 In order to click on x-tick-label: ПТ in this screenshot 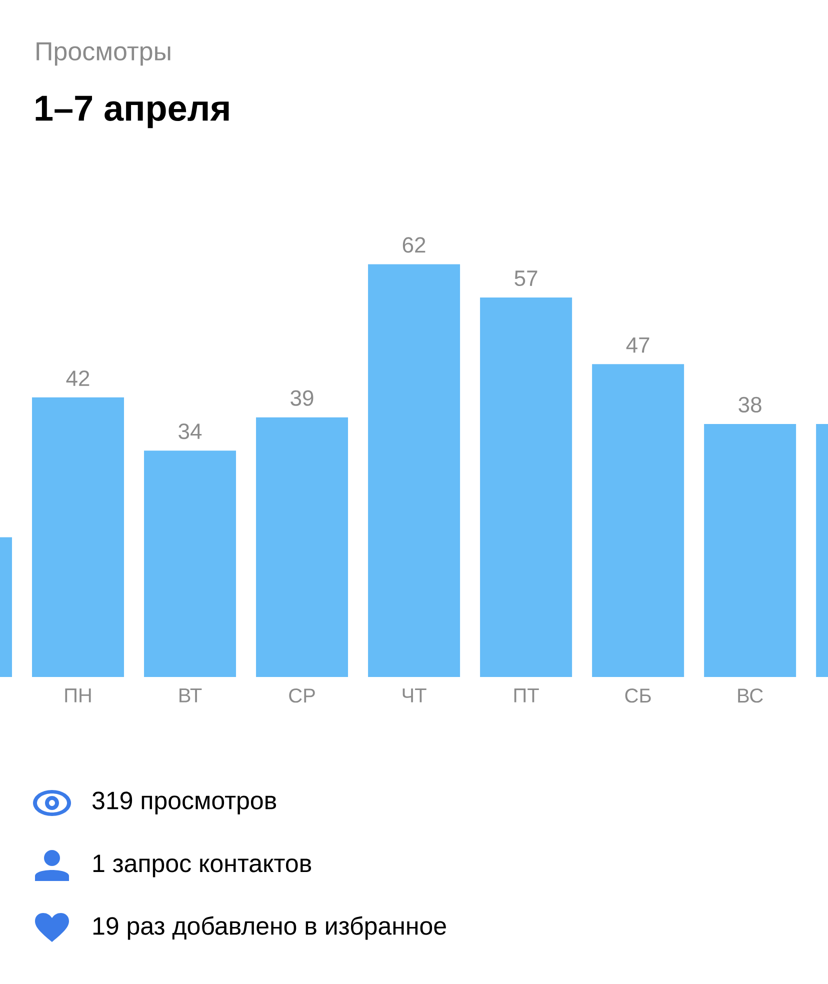, I will do `click(526, 695)`.